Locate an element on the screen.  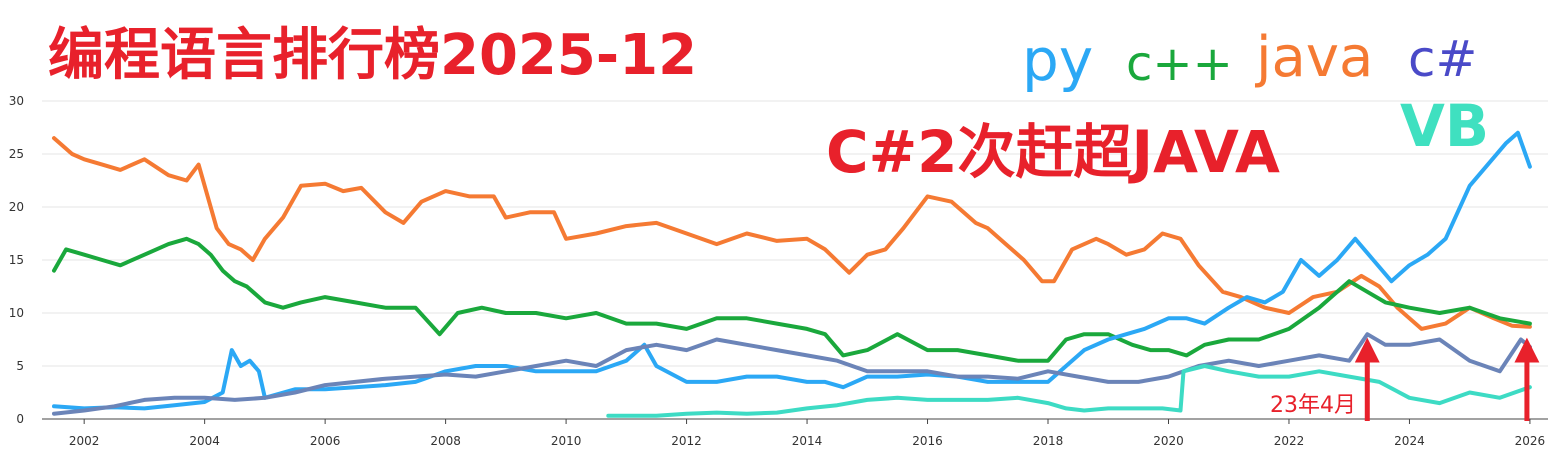
x-tick-label-2002: 2002 is located at coordinates (84, 441).